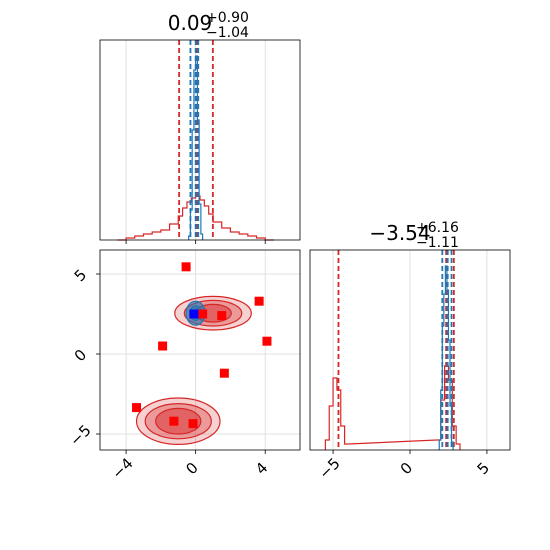  What do you see at coordinates (122, 468) in the screenshot?
I see `x-tick-label: −4` at bounding box center [122, 468].